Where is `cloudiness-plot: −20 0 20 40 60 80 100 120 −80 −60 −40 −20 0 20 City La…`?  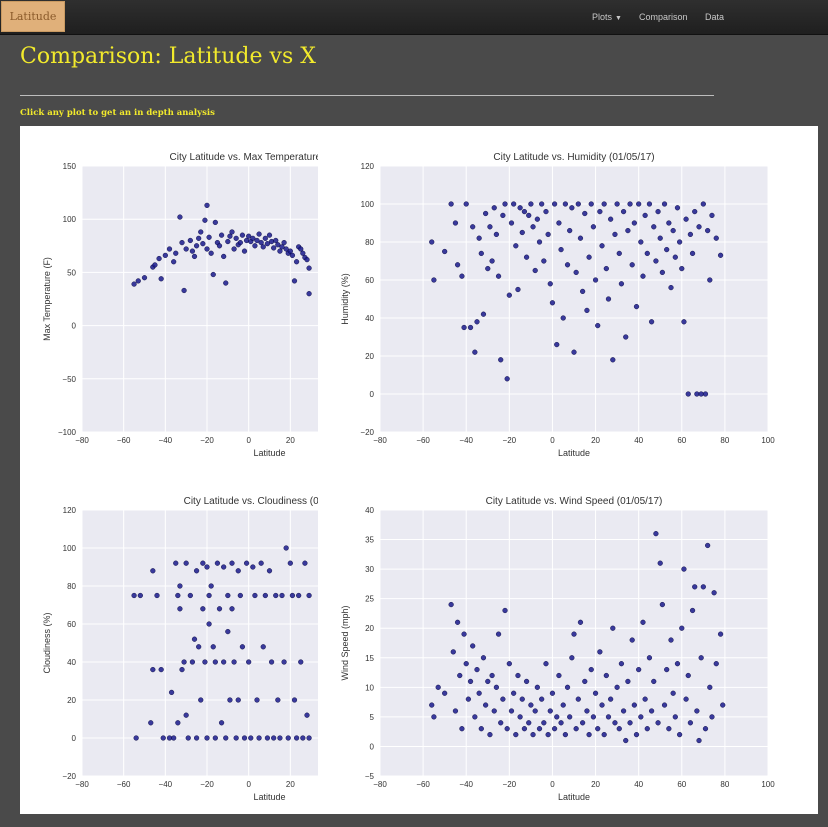 cloudiness-plot: −20 0 20 40 60 80 100 120 −80 −60 −40 −20 0 20 City La… is located at coordinates (179, 647).